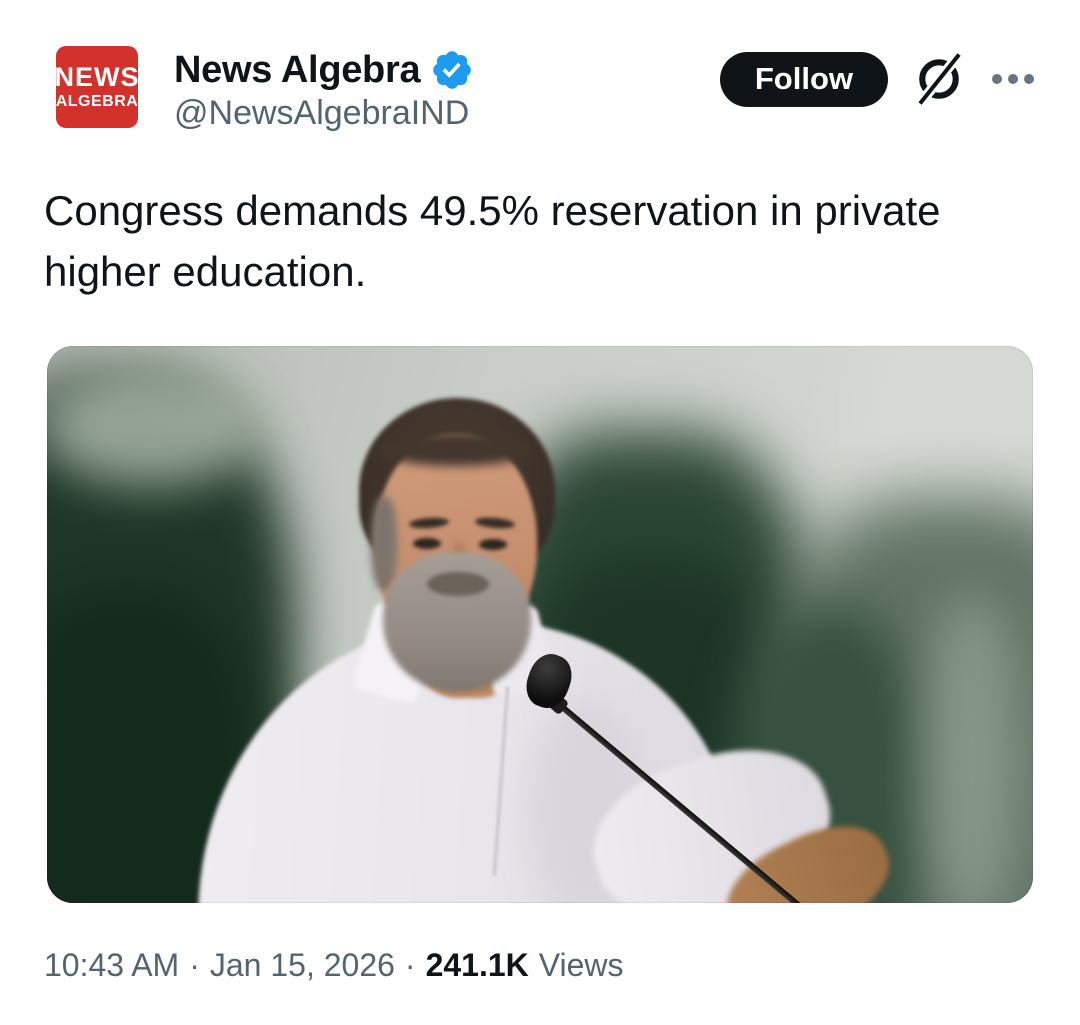 This screenshot has width=1080, height=1025. I want to click on follow-button: Follow, so click(803, 79).